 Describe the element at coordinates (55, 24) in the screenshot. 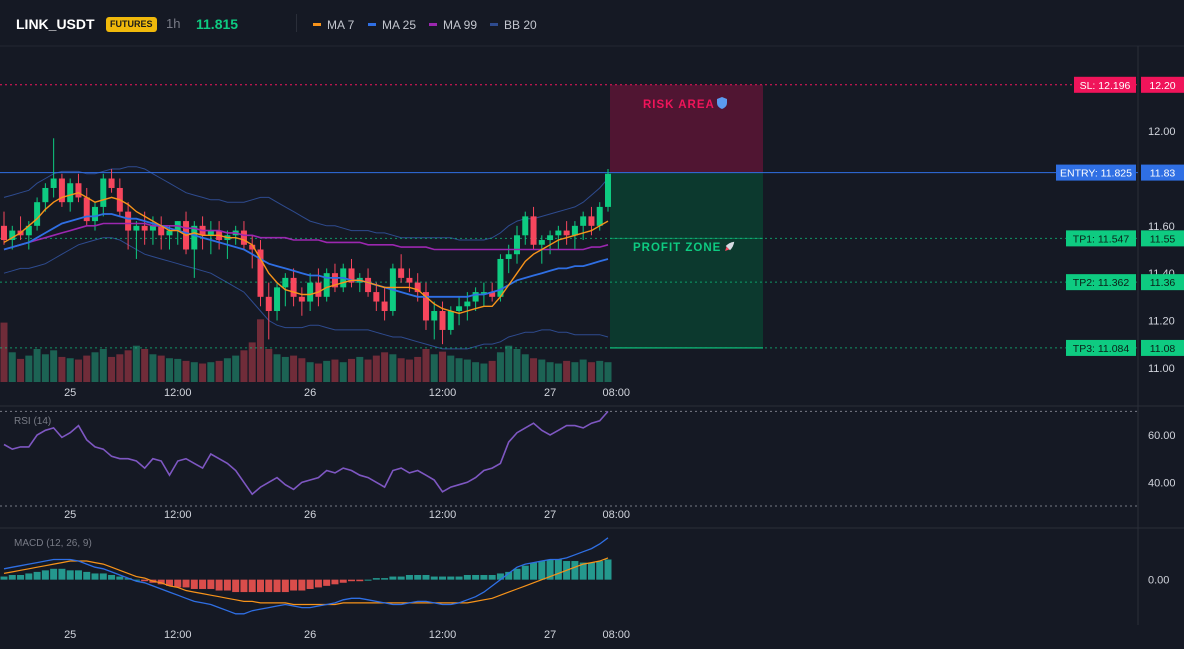

I see `symbol-title: LINK_USDT` at that location.